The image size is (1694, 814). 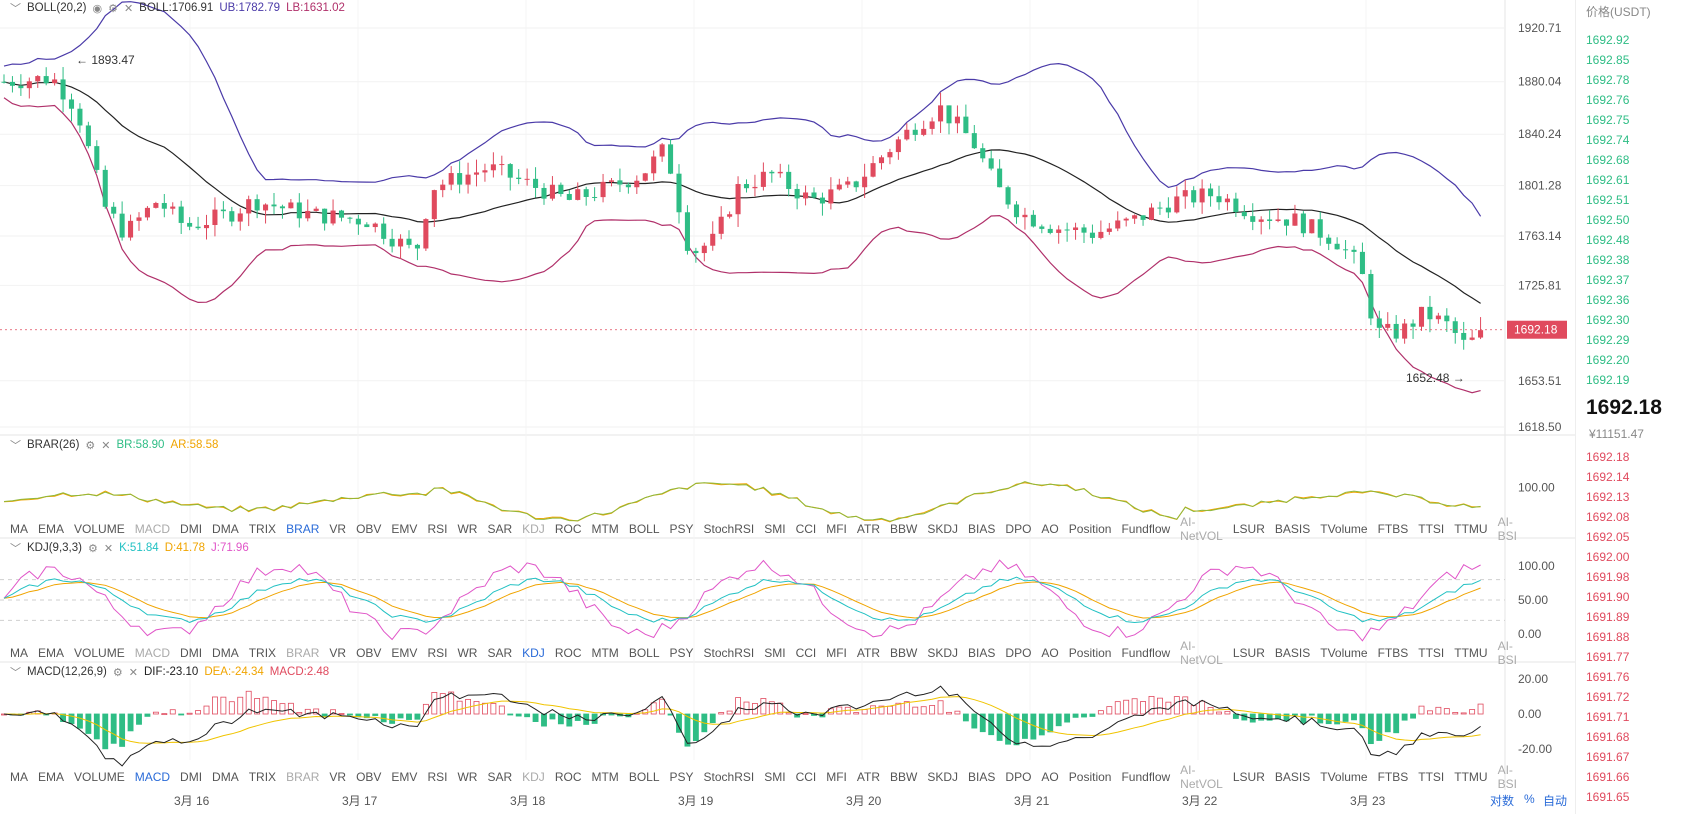 I want to click on indicator-tab-wr: WR, so click(x=467, y=653).